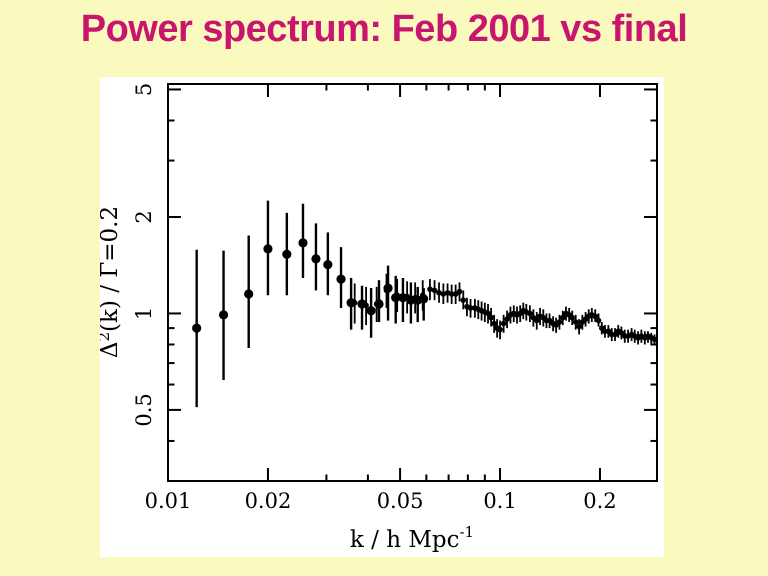  I want to click on x-tick-label: 0.05, so click(400, 501).